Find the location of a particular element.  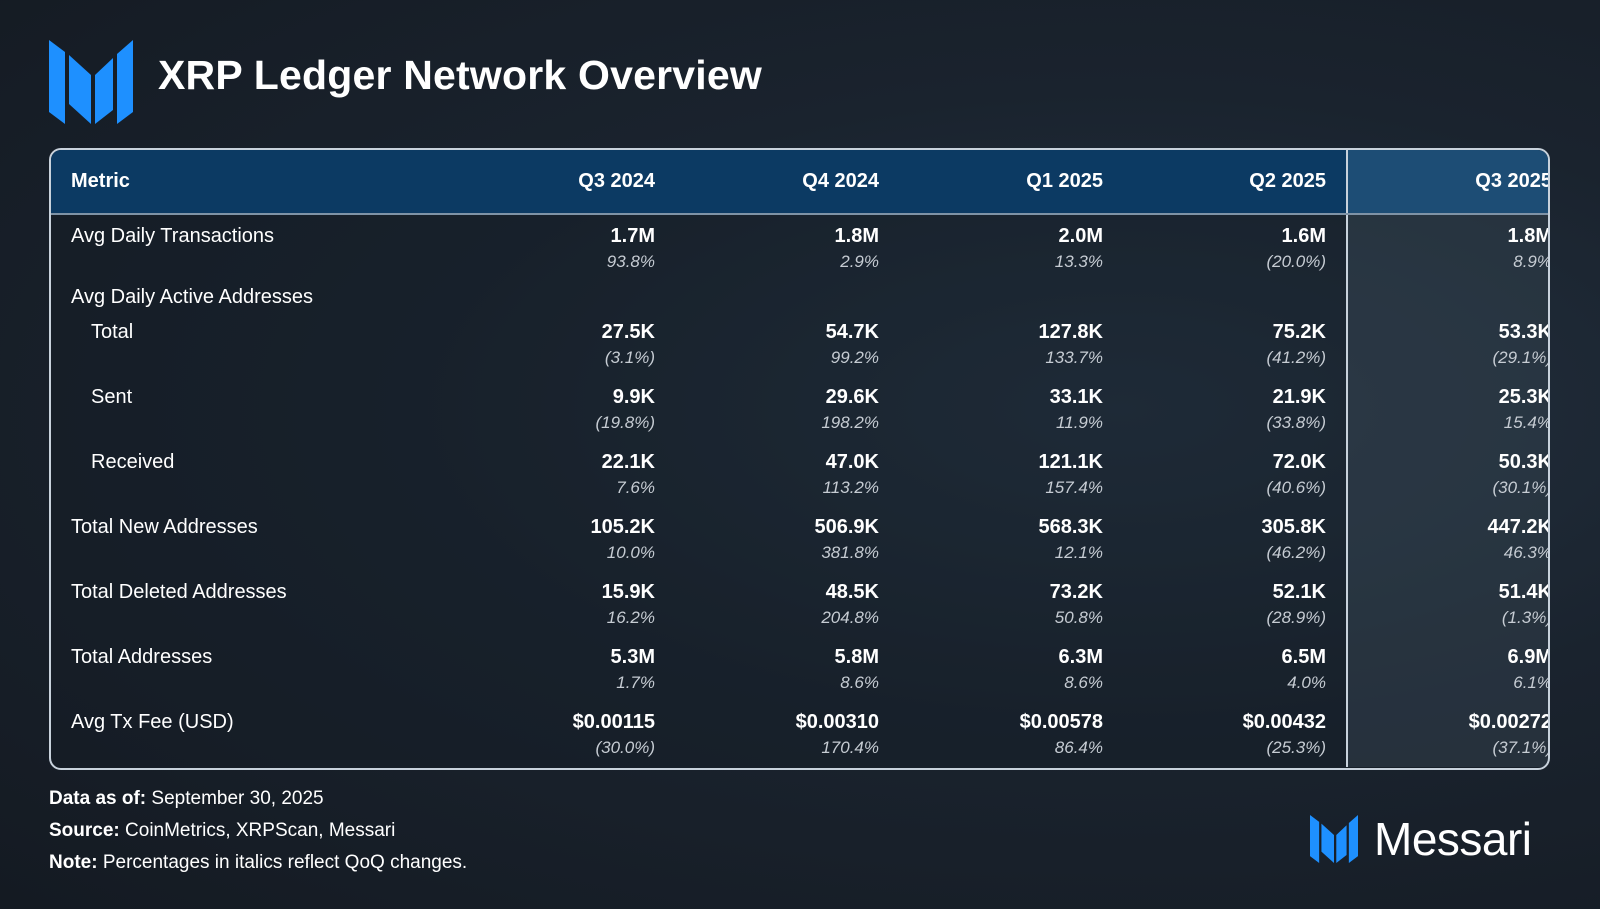

qoq-change: 86.4% is located at coordinates (1078, 747).